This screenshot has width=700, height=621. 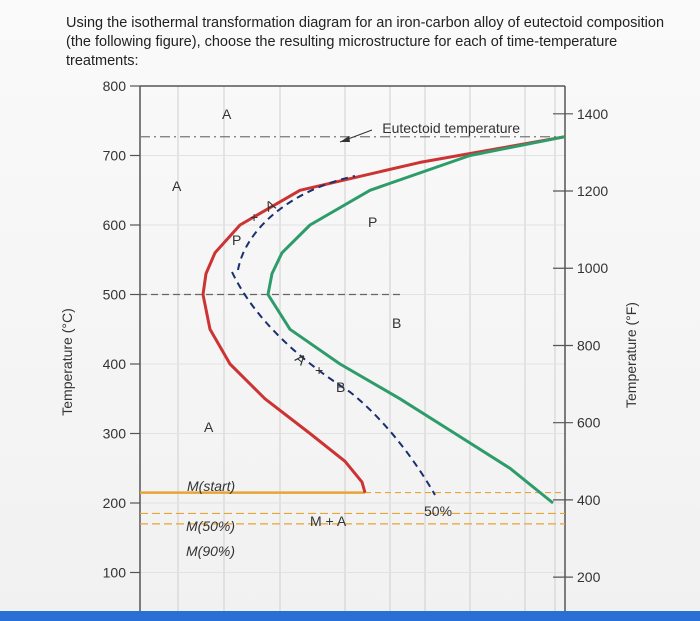 I want to click on fifty-percent-label: 50%, so click(x=438, y=511).